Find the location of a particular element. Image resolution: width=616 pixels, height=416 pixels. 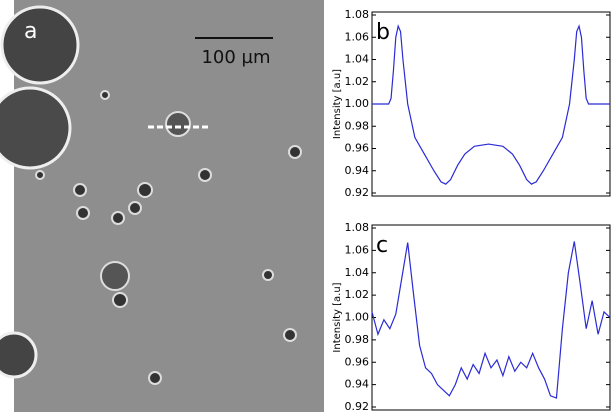

panel-label: b is located at coordinates (383, 32).